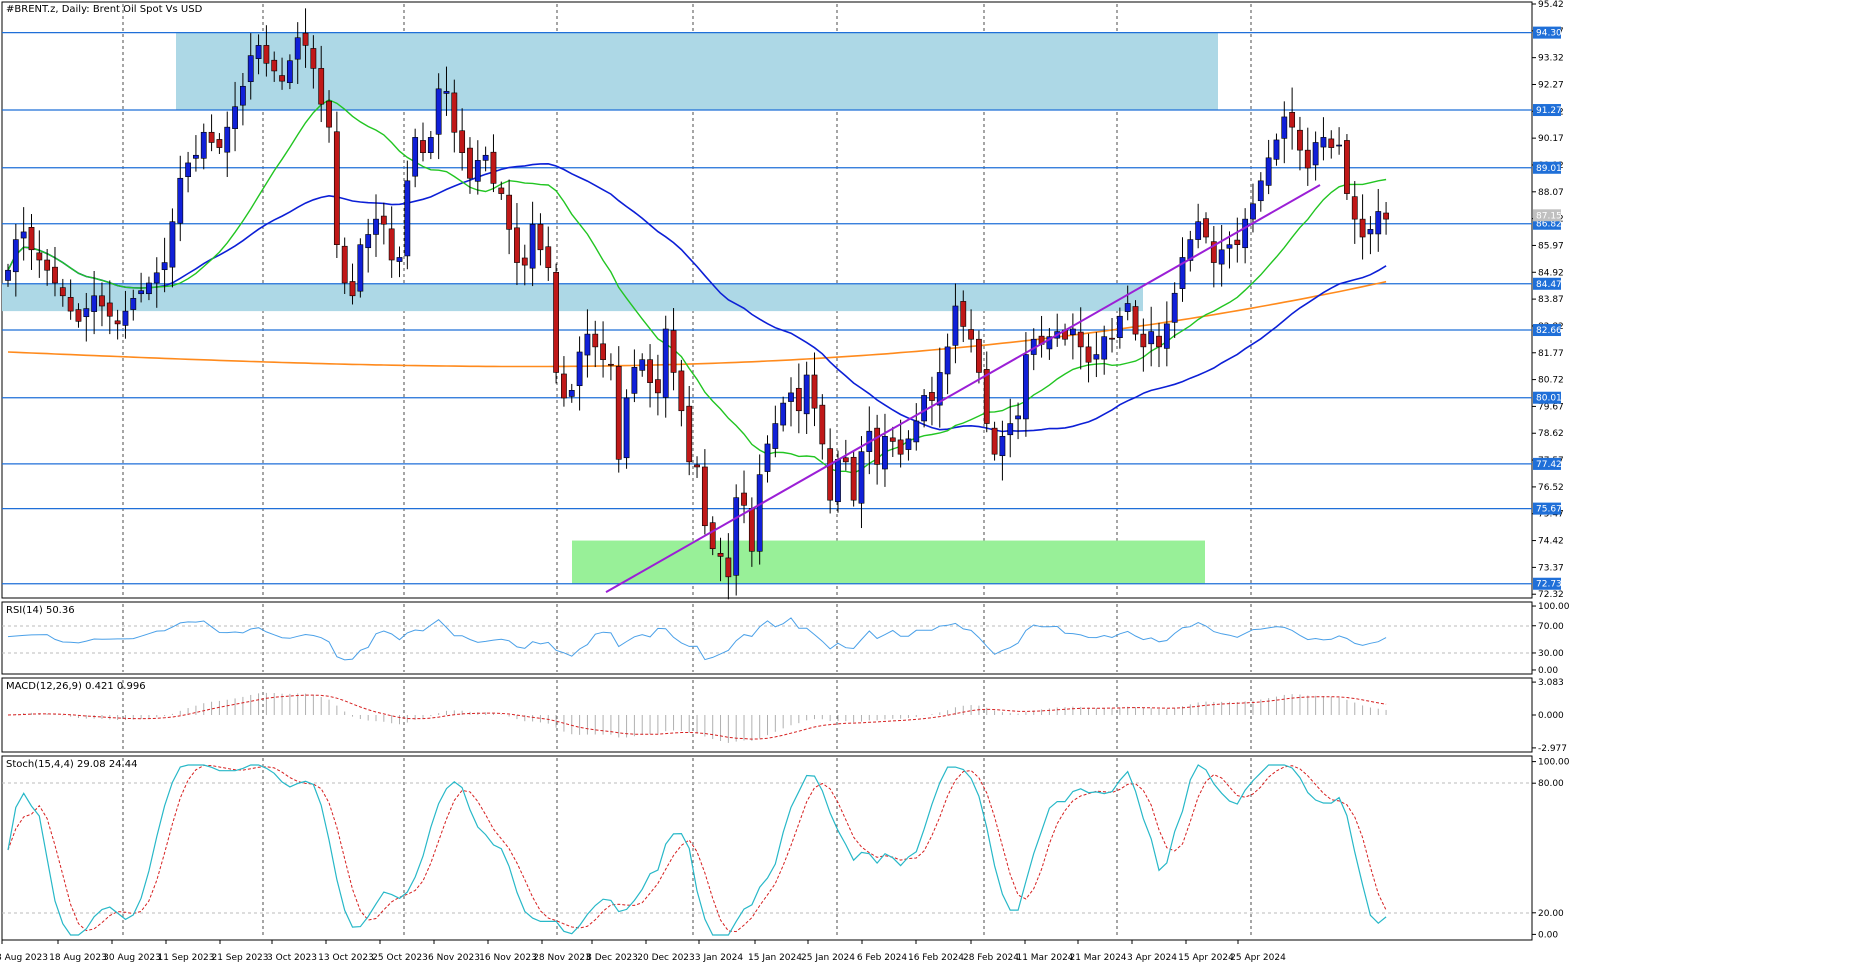  What do you see at coordinates (1551, 85) in the screenshot?
I see `price-tick-label: 92.27` at bounding box center [1551, 85].